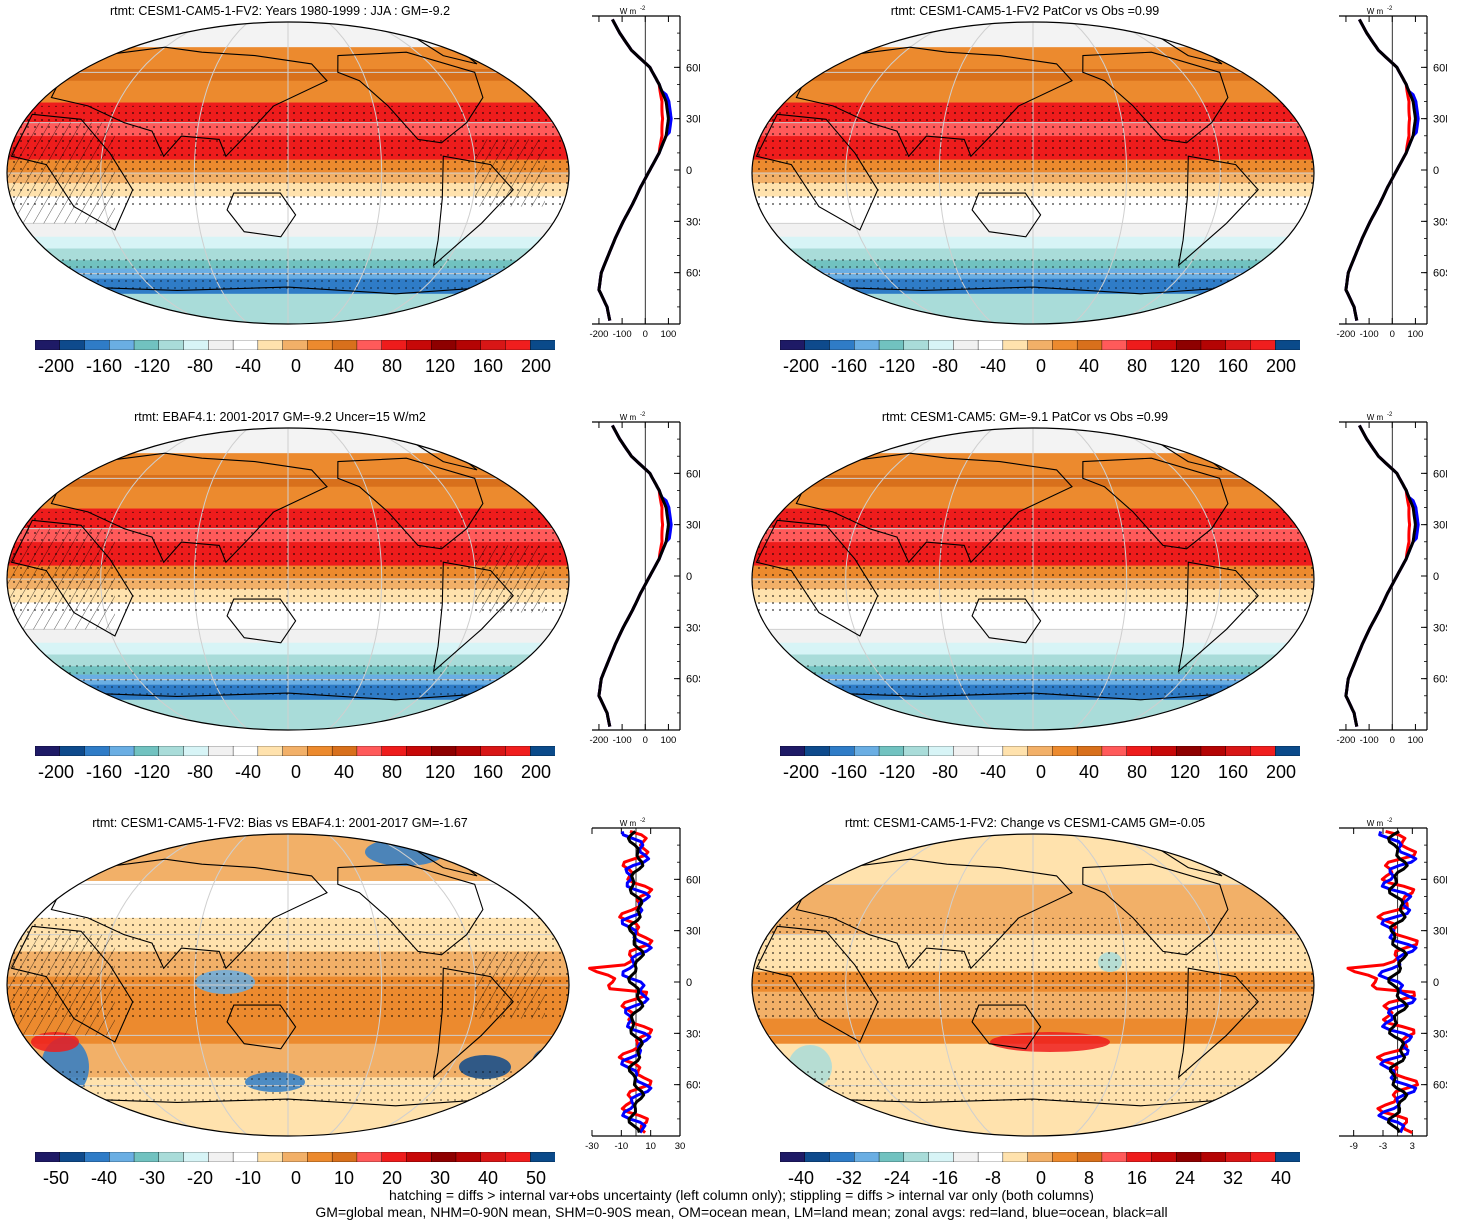  Describe the element at coordinates (440, 1178) in the screenshot. I see `colorbar-tick-label: 30` at that location.